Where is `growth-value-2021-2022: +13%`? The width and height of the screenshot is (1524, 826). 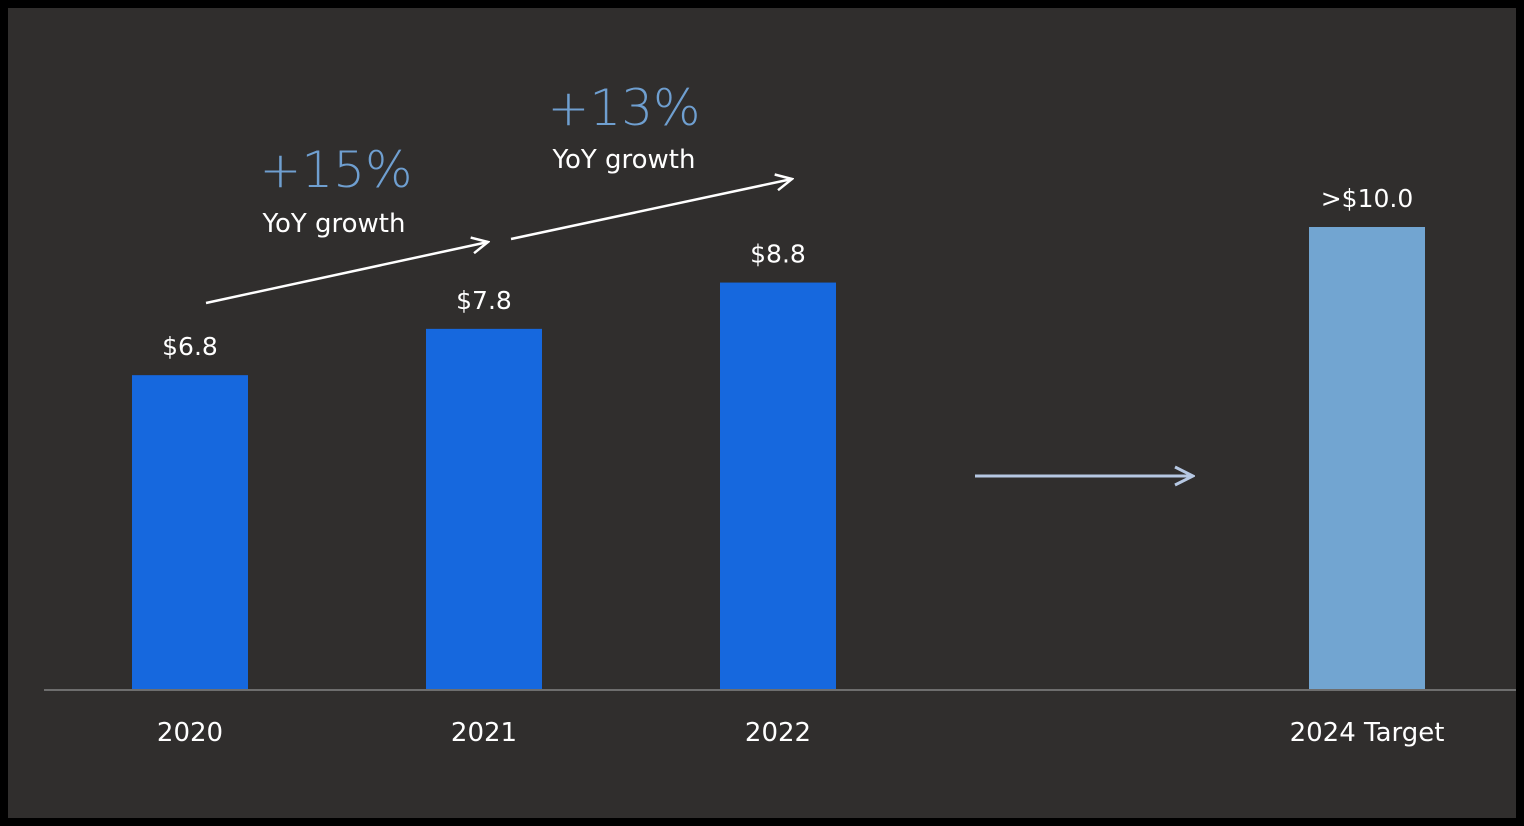 growth-value-2021-2022: +13% is located at coordinates (623, 108).